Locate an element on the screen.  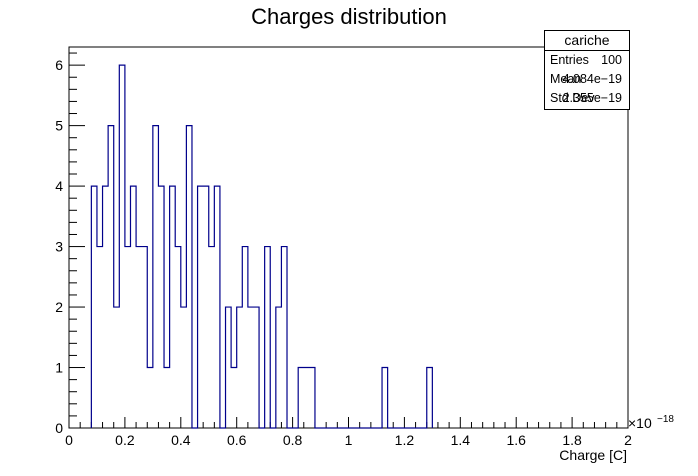
stats-mean-value: 4.084e−19 is located at coordinates (592, 79).